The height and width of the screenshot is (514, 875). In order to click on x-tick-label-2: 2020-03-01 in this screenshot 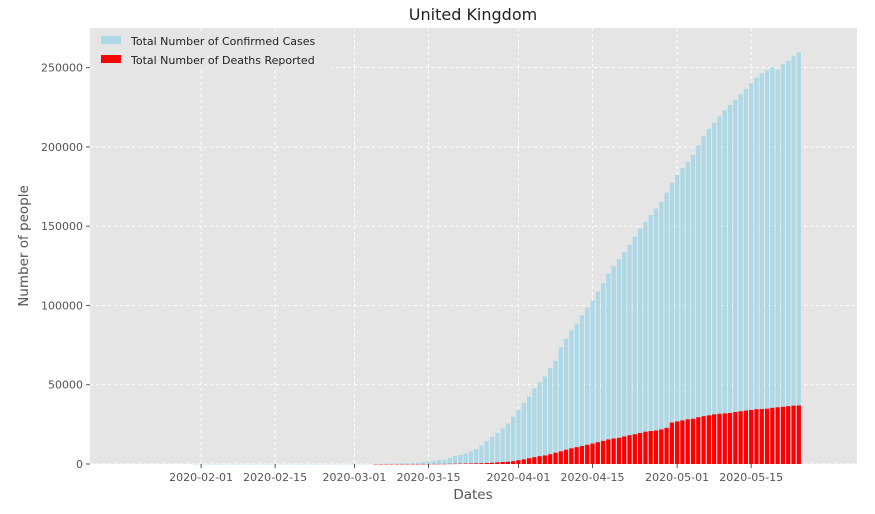, I will do `click(355, 477)`.